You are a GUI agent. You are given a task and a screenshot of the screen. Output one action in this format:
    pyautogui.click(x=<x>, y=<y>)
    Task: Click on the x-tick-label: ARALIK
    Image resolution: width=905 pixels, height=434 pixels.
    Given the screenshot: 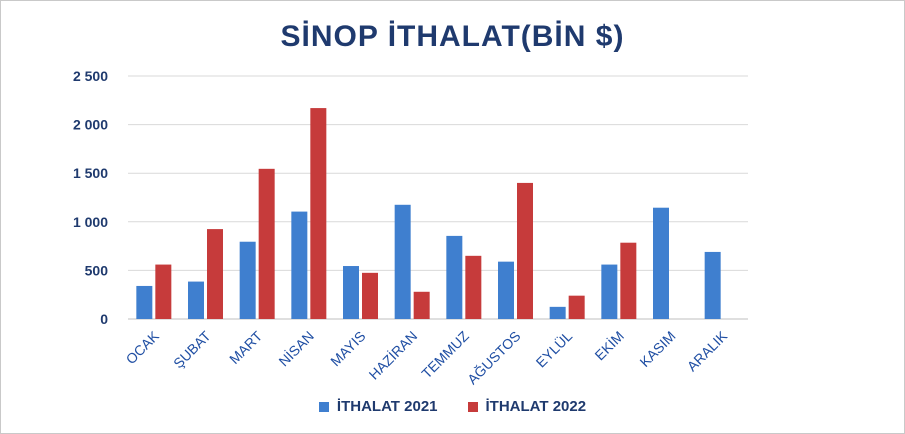 What is the action you would take?
    pyautogui.click(x=707, y=350)
    